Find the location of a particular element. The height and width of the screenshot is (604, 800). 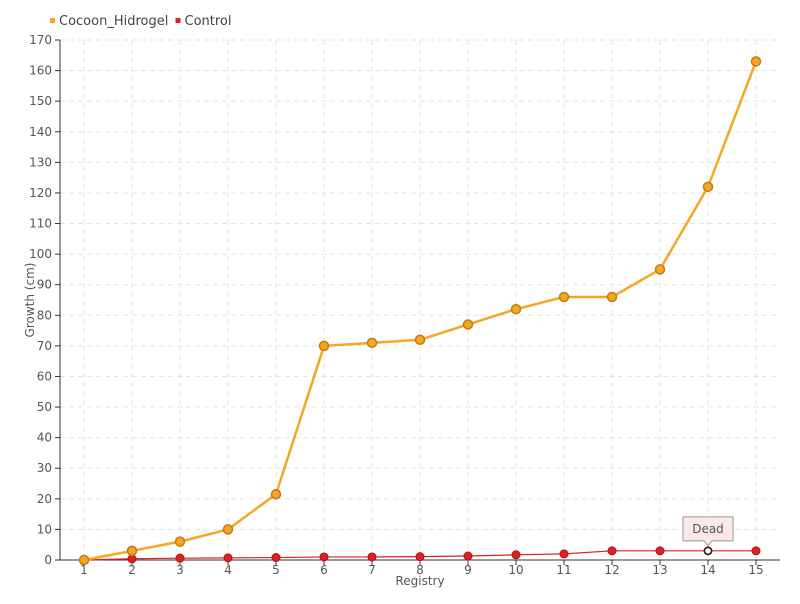

y-tick-label: 0 is located at coordinates (48, 560).